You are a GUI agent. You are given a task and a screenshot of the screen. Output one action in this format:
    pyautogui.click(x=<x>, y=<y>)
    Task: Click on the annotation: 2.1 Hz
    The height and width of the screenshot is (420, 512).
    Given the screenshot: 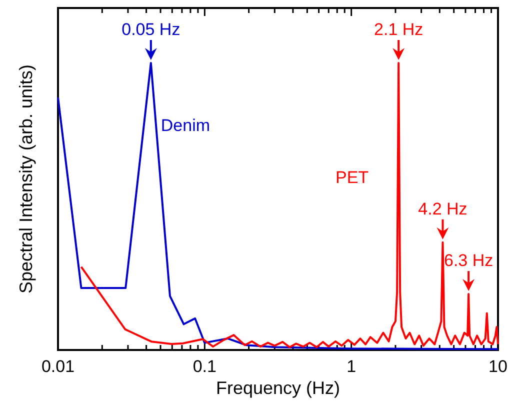 What is the action you would take?
    pyautogui.click(x=399, y=29)
    